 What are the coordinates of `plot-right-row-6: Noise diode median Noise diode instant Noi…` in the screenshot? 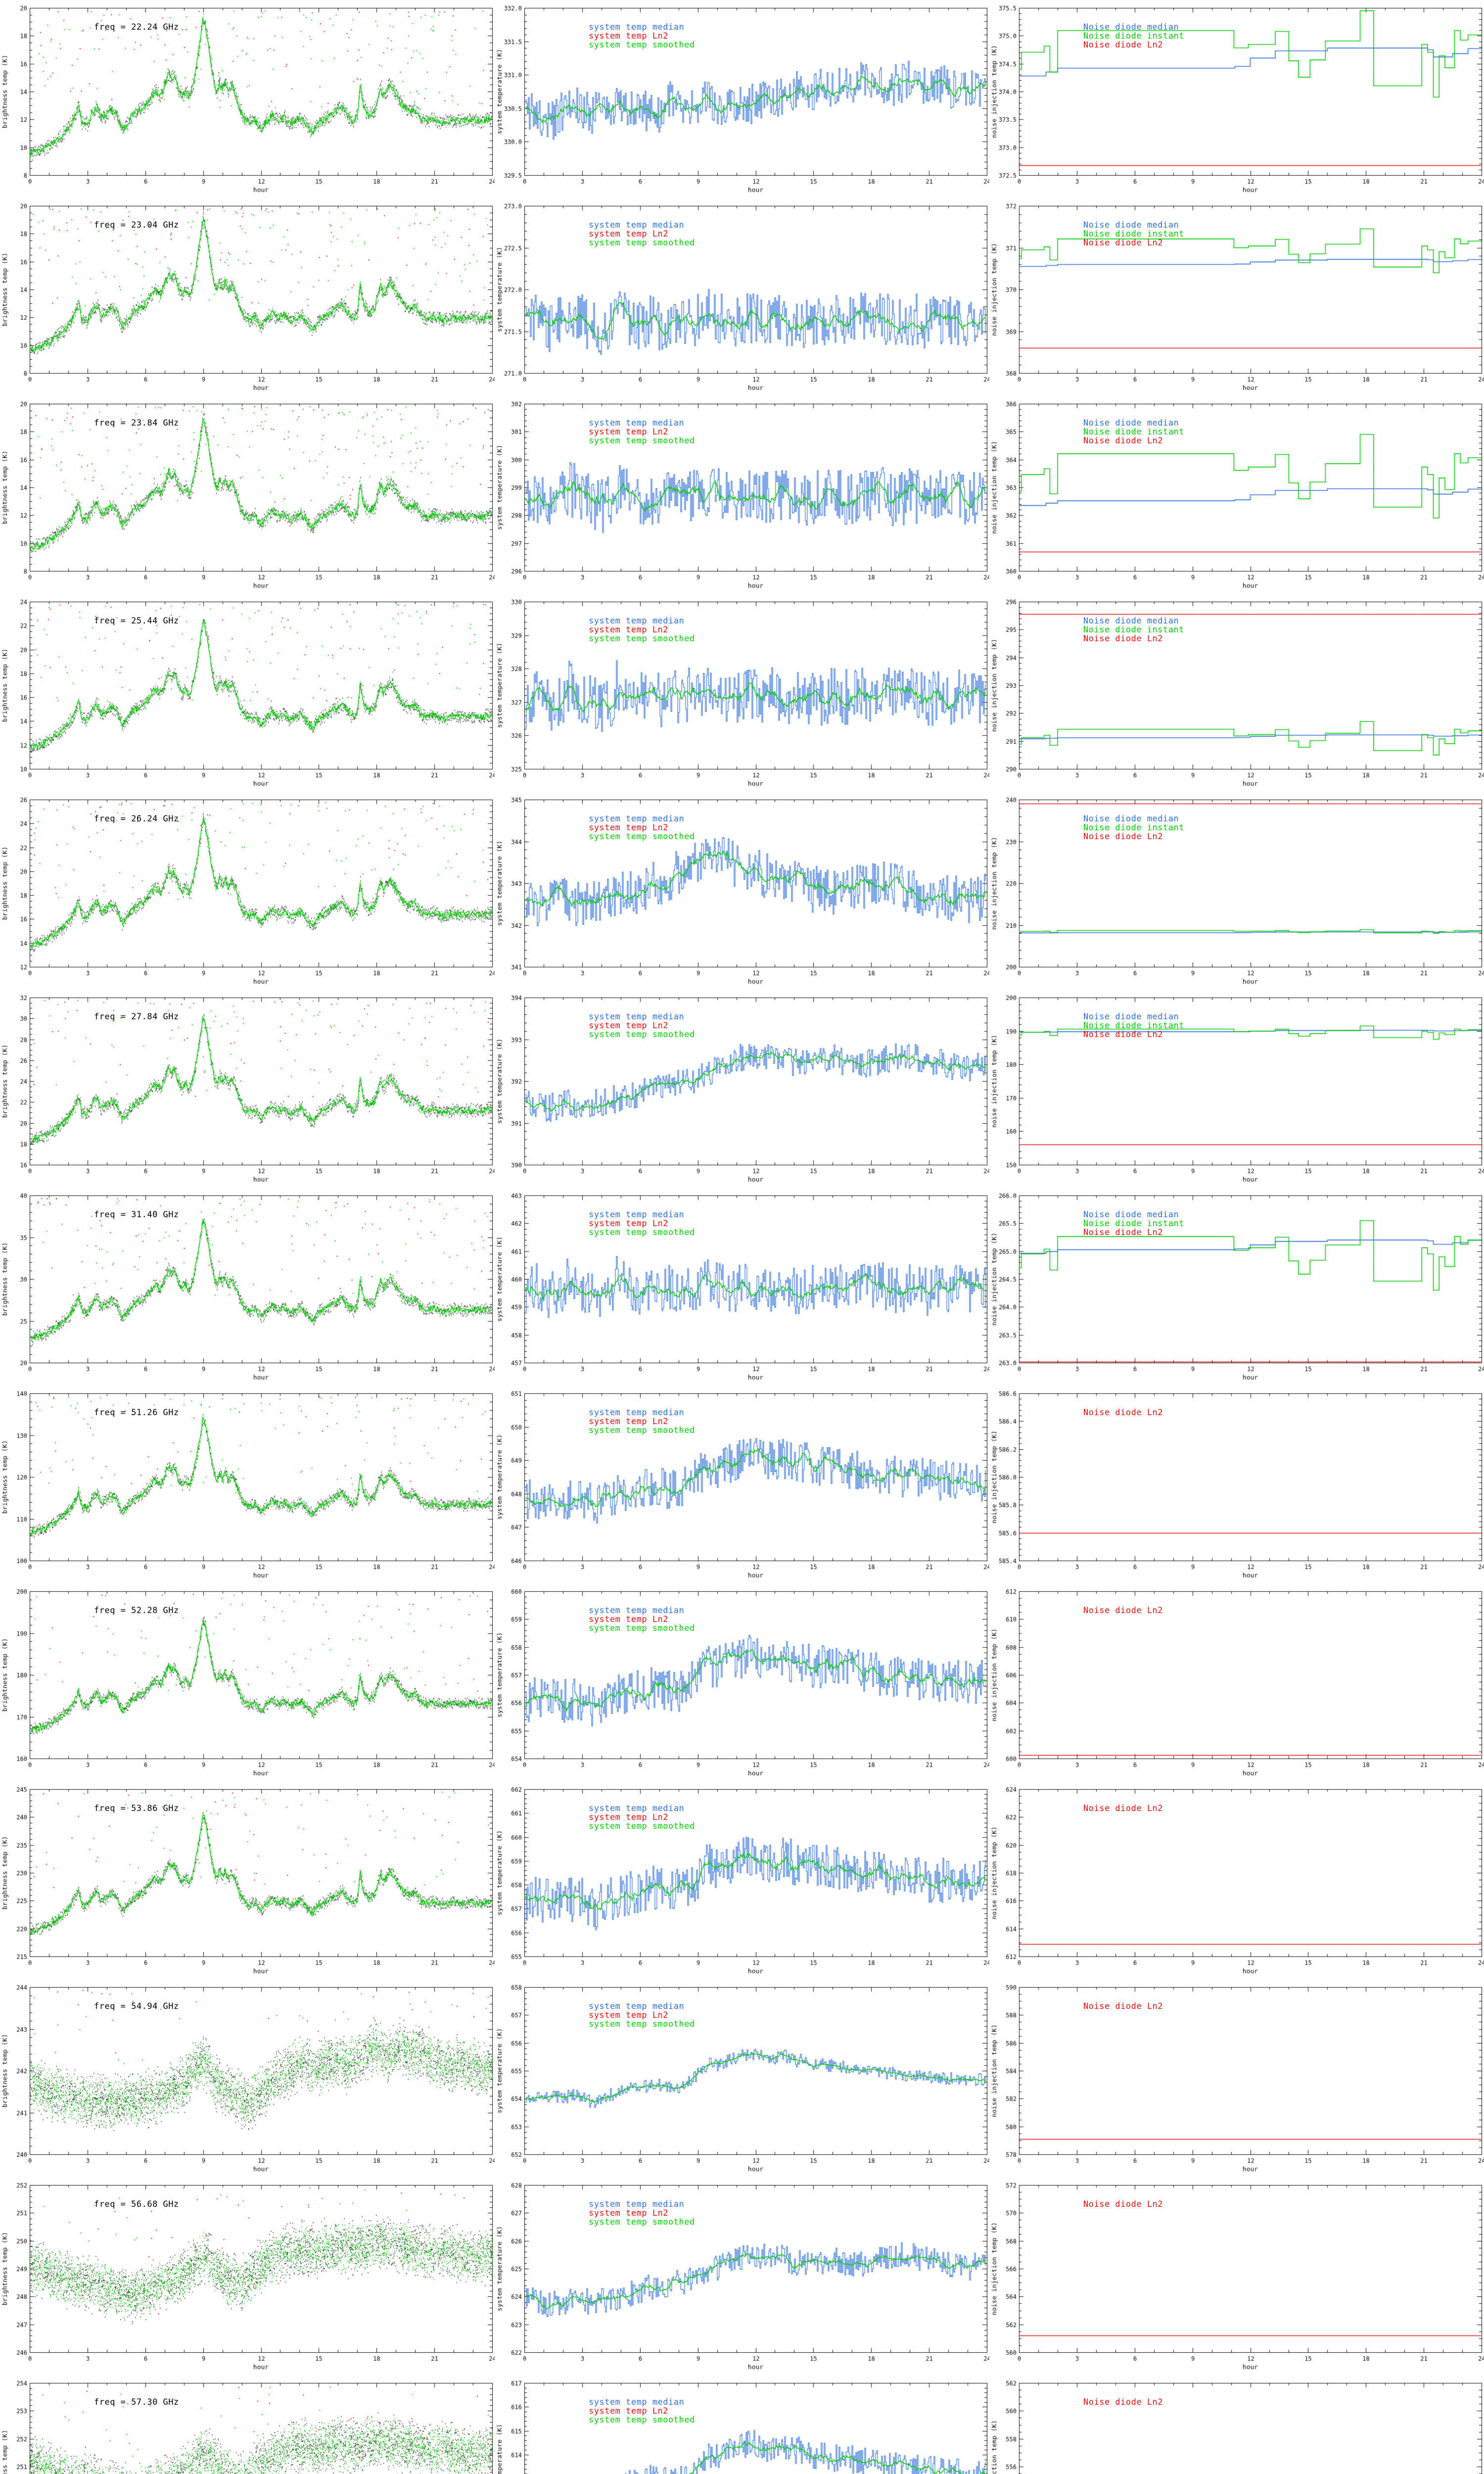 It's located at (1236, 1089).